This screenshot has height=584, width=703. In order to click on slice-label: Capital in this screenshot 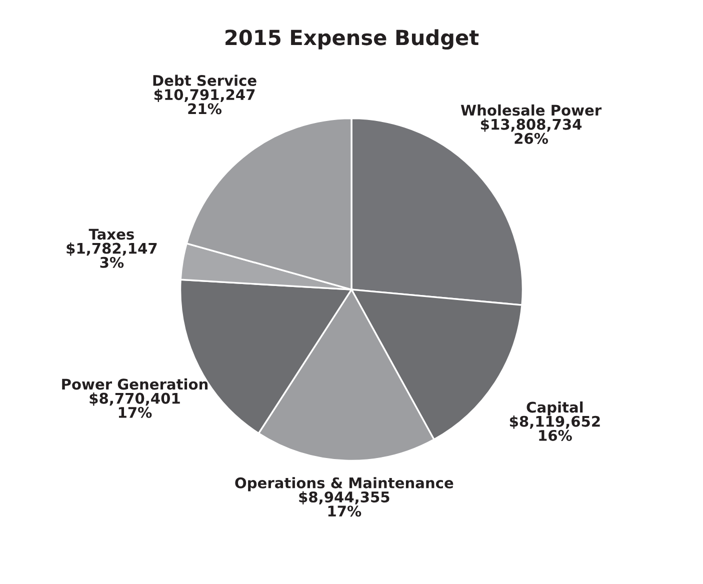, I will do `click(554, 408)`.